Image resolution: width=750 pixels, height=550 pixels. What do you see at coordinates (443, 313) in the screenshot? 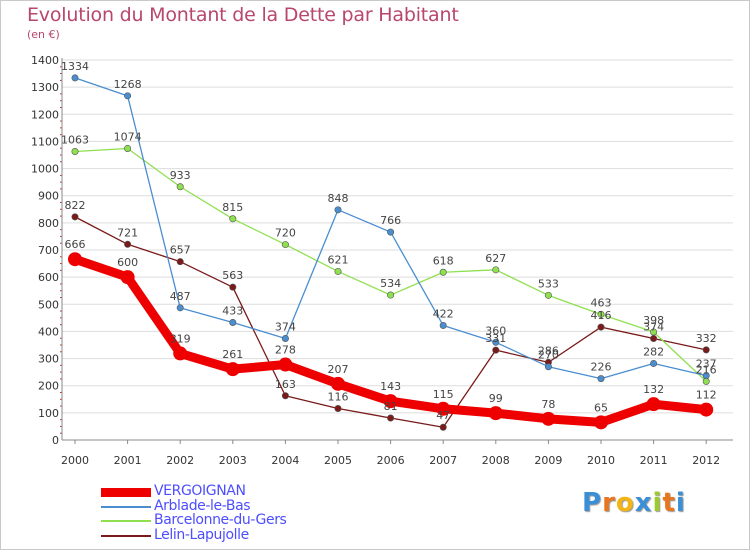
I see `data-label: 422` at bounding box center [443, 313].